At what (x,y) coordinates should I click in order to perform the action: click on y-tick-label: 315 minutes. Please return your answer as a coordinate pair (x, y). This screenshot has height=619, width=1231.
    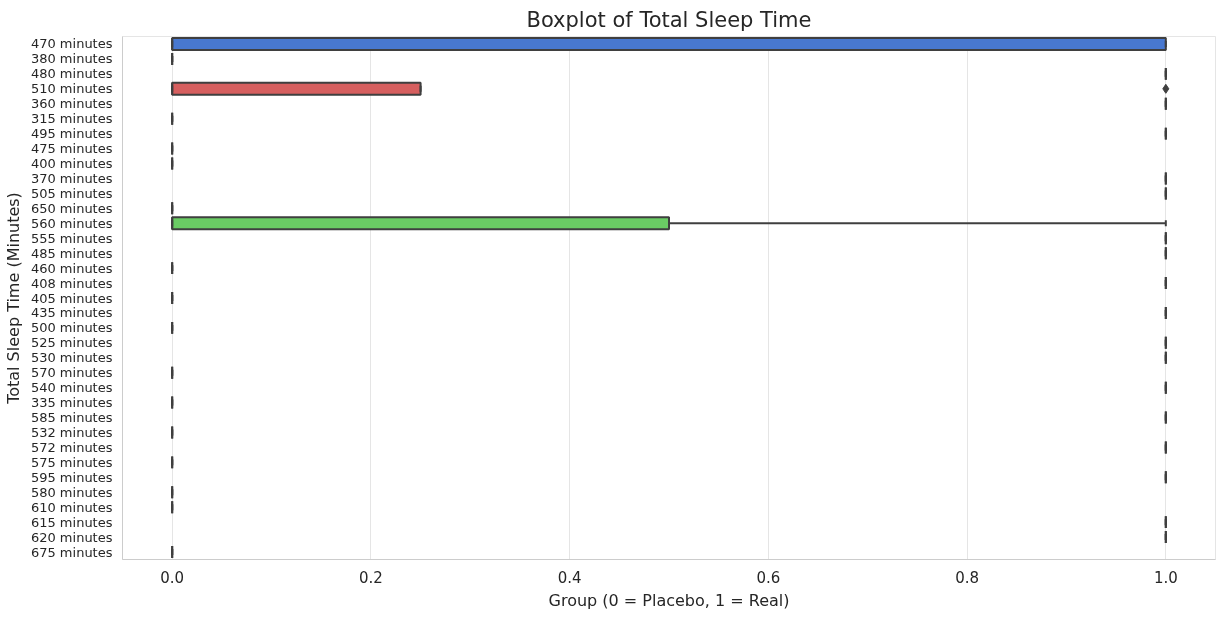
    Looking at the image, I should click on (71, 119).